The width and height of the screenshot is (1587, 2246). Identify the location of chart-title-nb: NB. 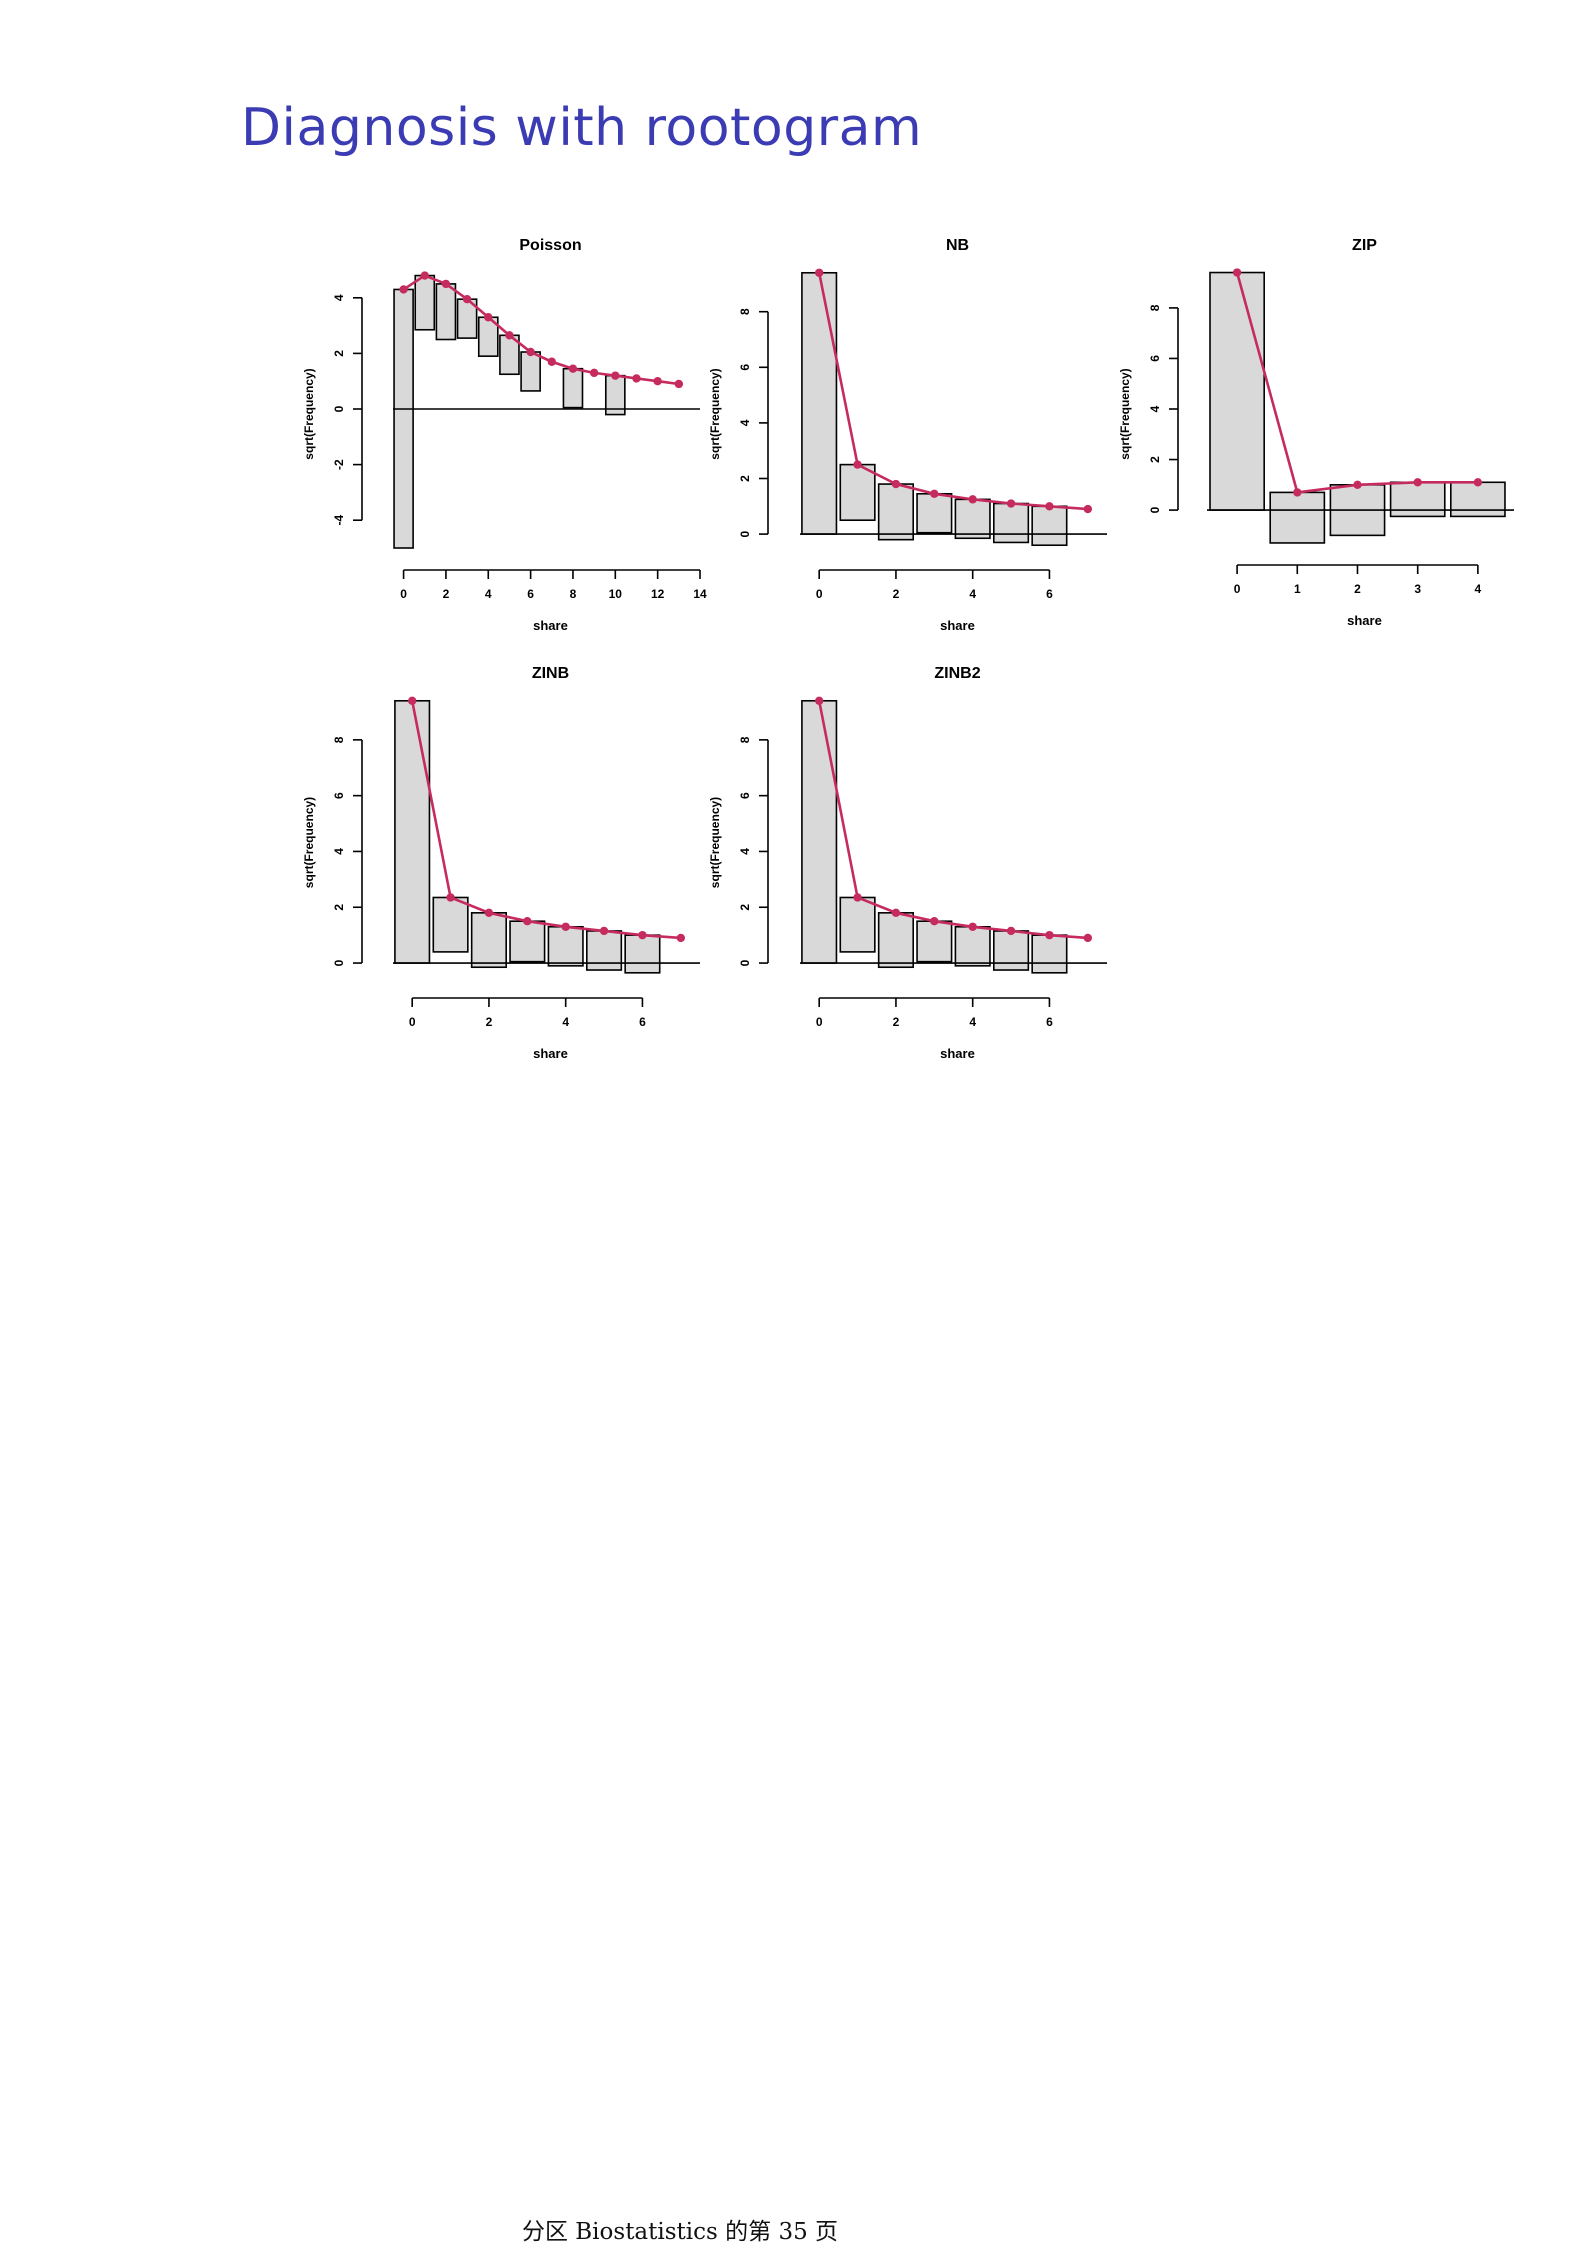
(957, 245).